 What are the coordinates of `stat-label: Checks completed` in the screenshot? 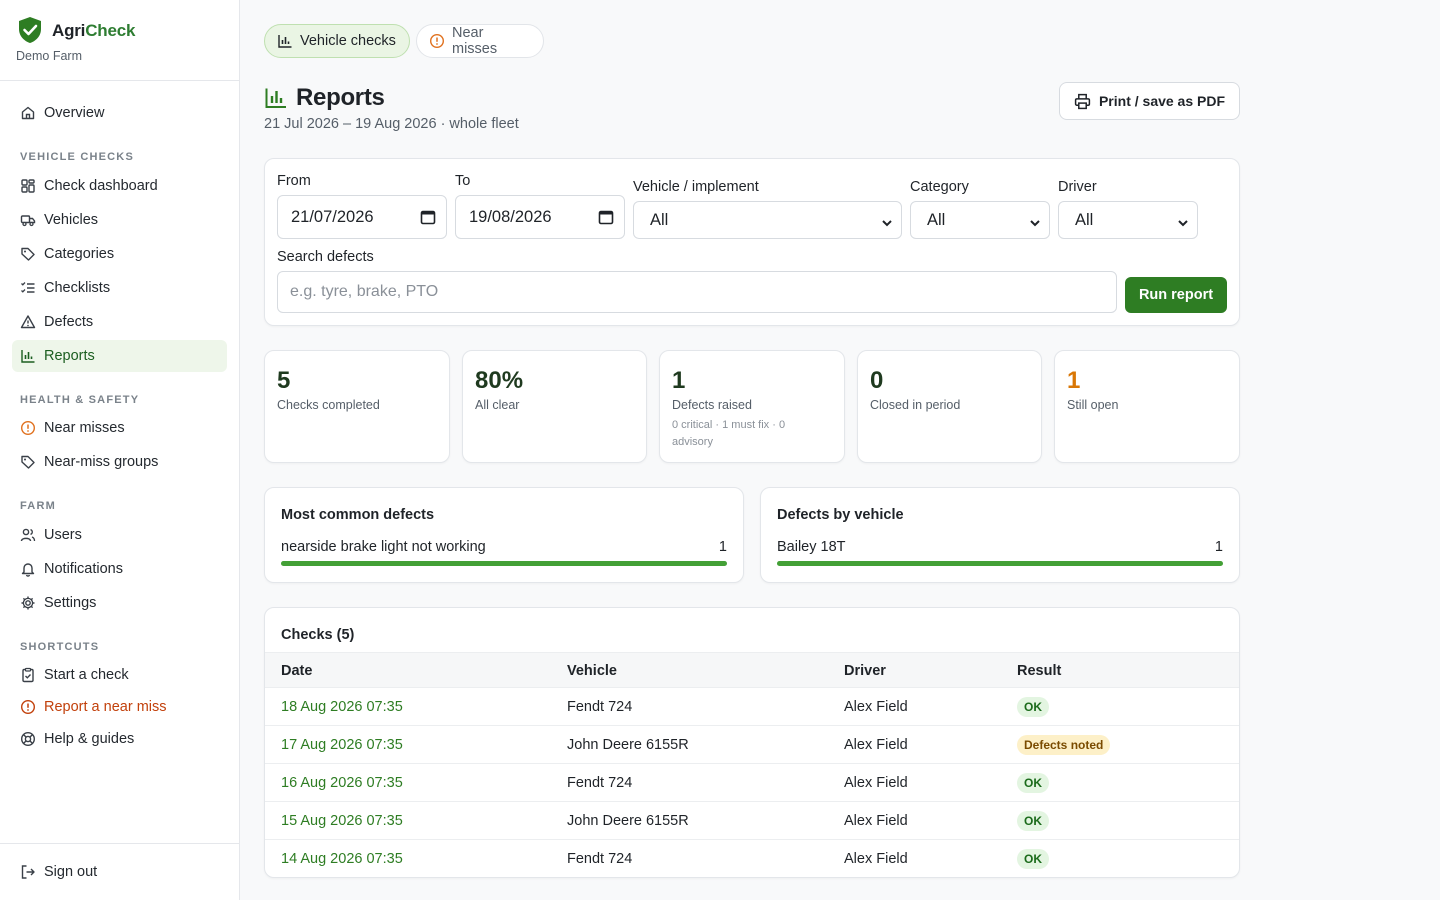 It's located at (328, 405).